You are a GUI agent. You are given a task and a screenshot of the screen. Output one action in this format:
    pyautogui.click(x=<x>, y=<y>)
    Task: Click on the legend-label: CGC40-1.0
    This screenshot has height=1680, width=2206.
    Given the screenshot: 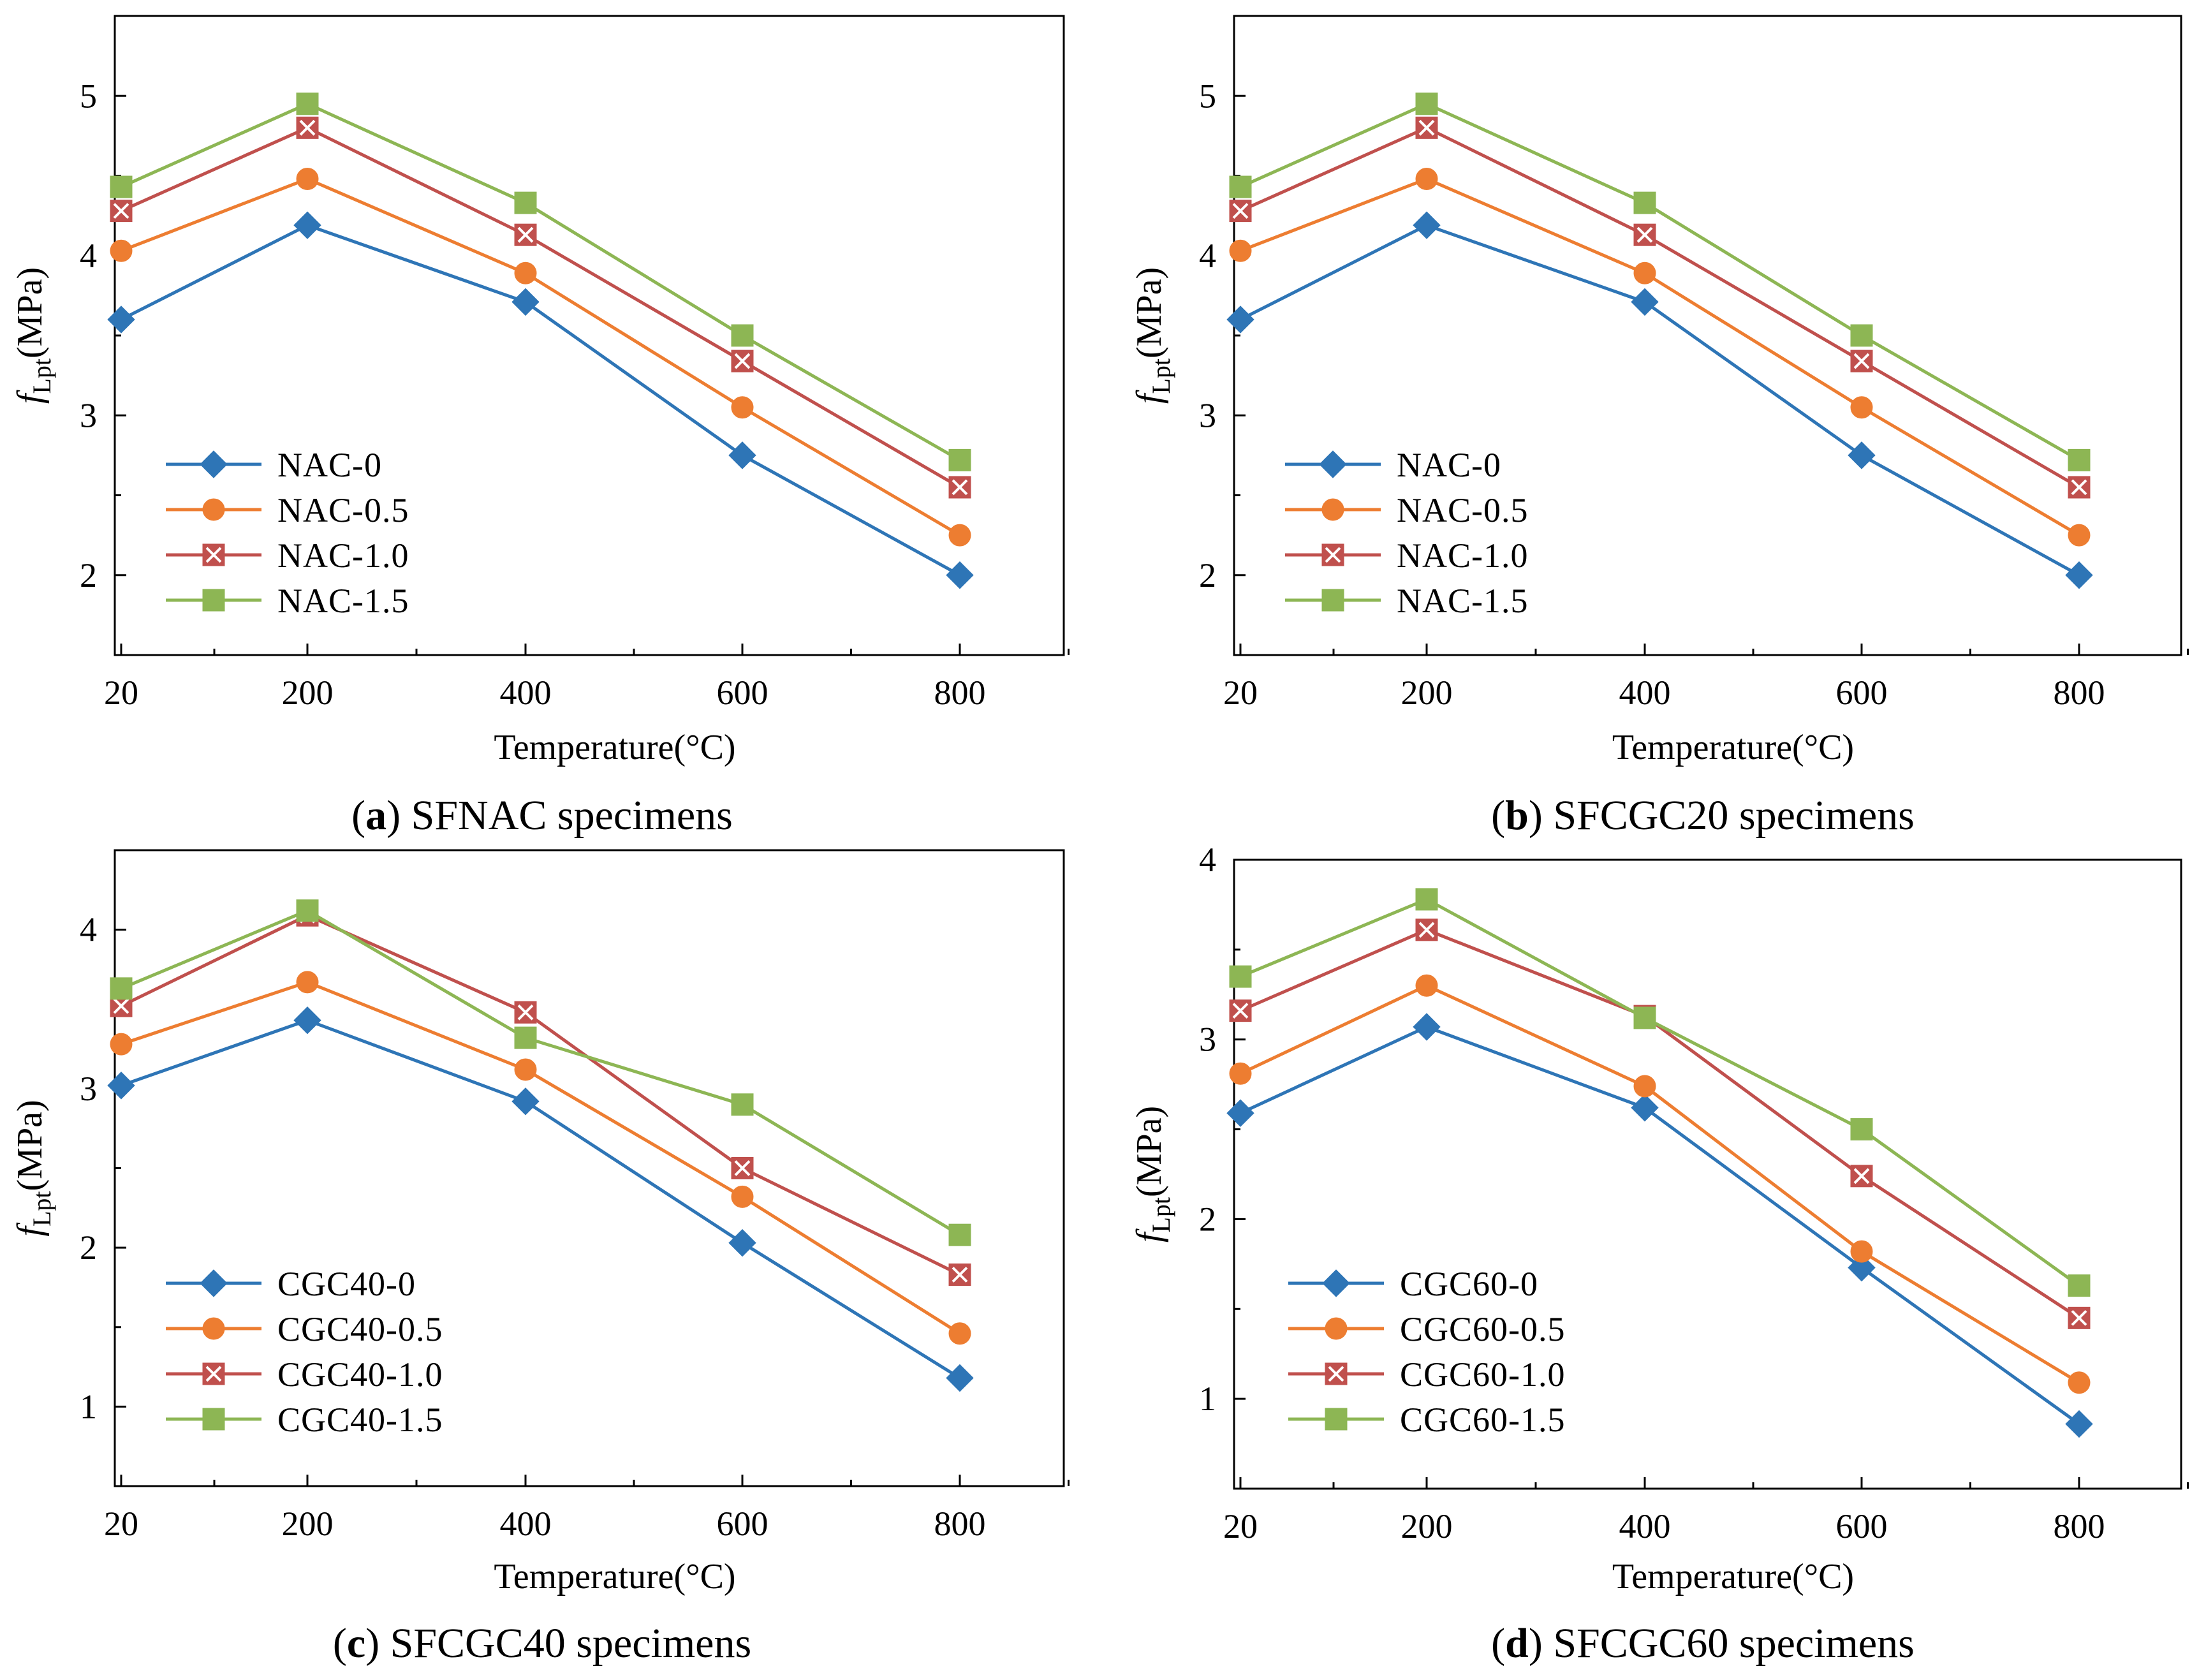 What is the action you would take?
    pyautogui.click(x=360, y=1375)
    